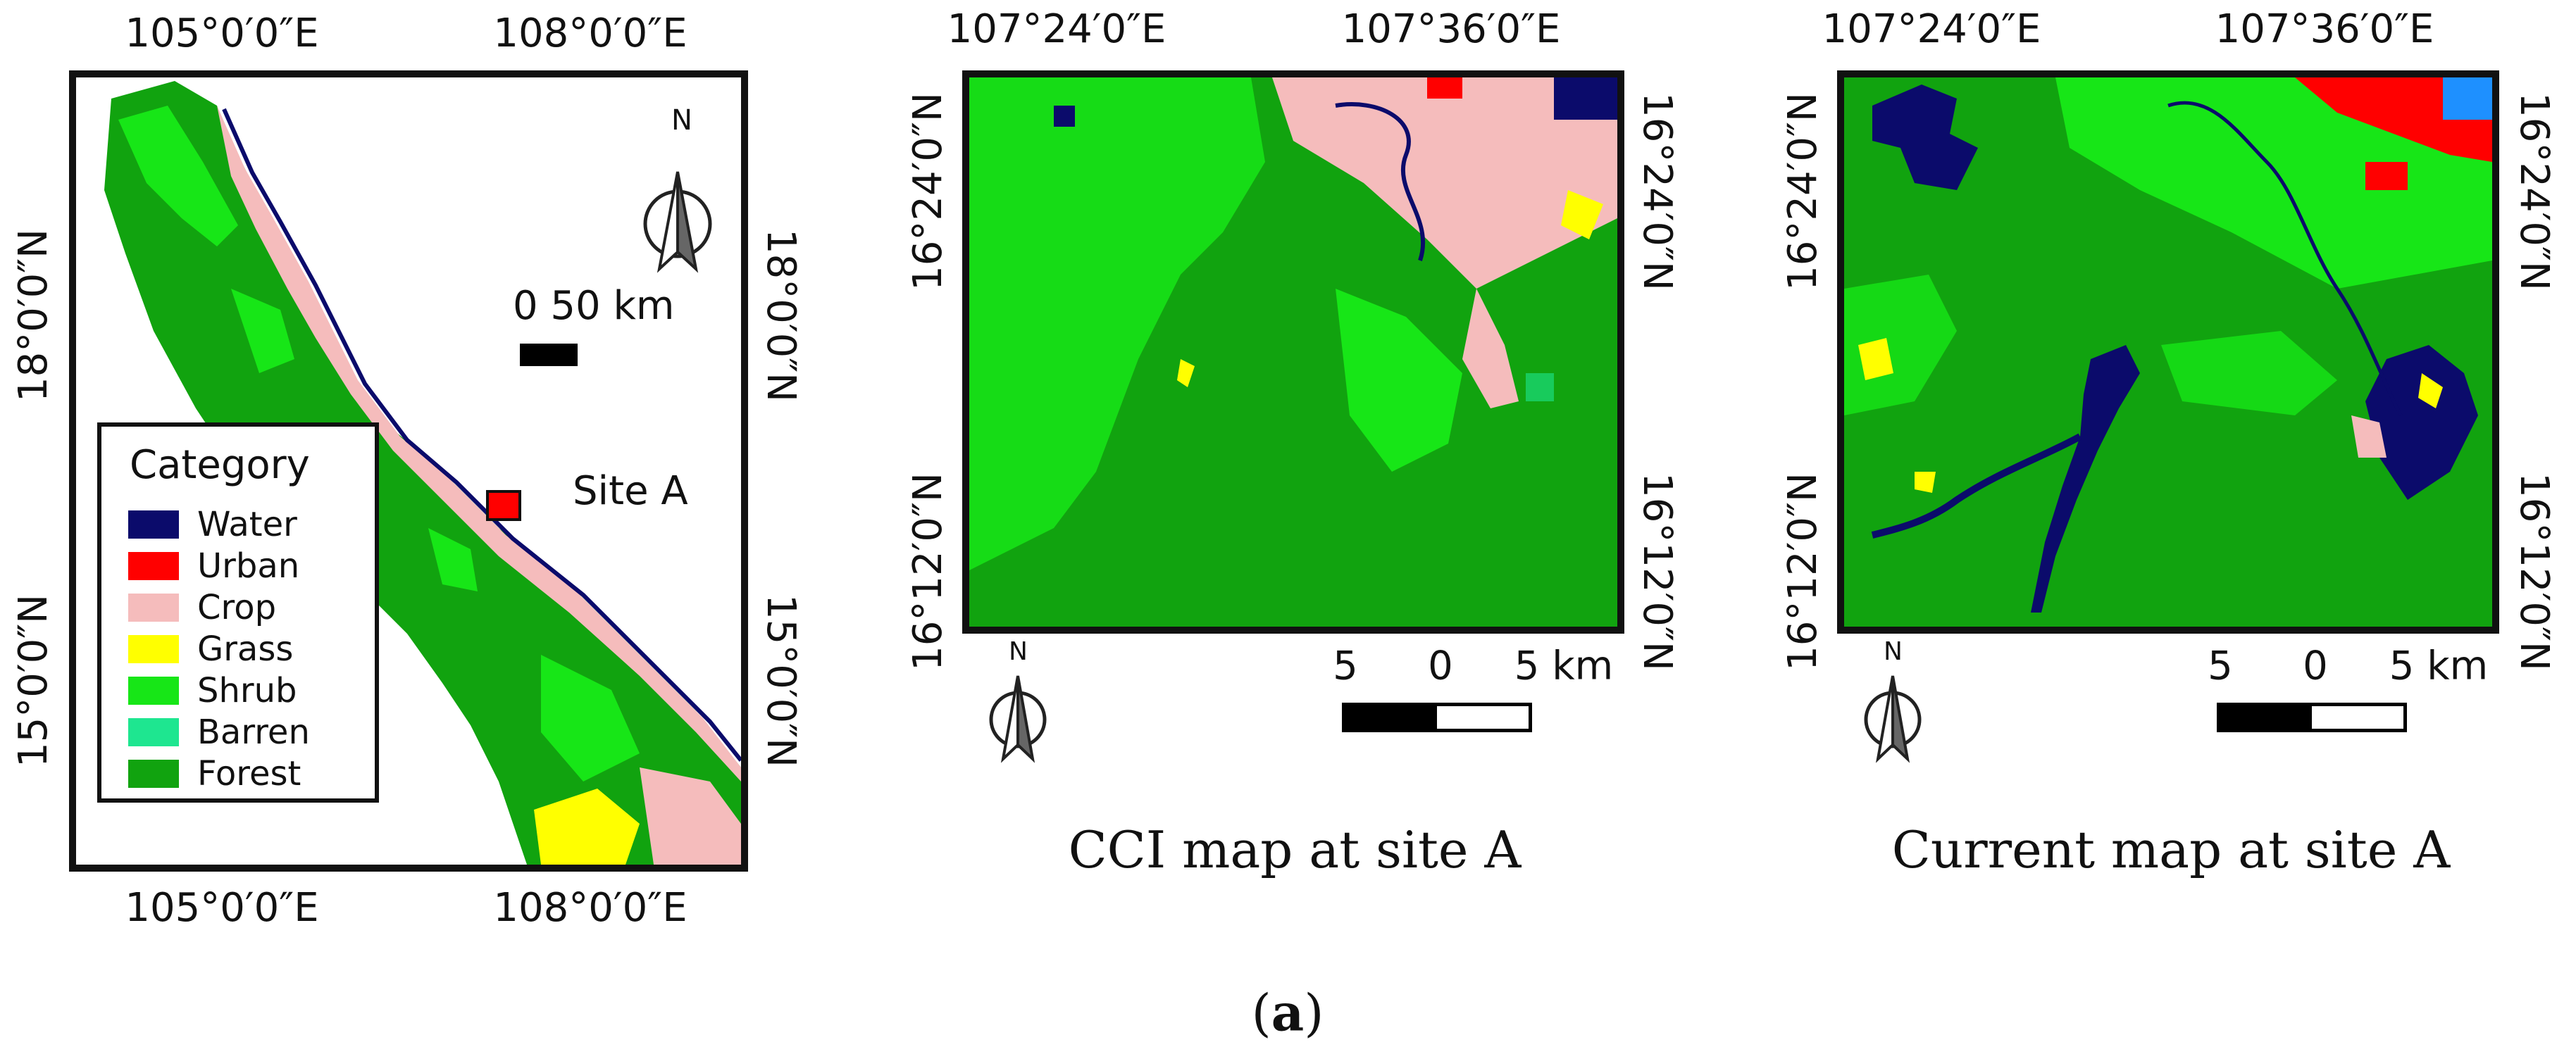 This screenshot has width=2576, height=1054. Describe the element at coordinates (1803, 571) in the screenshot. I see `current-left-lat-label-2: 16°12′0″N` at that location.